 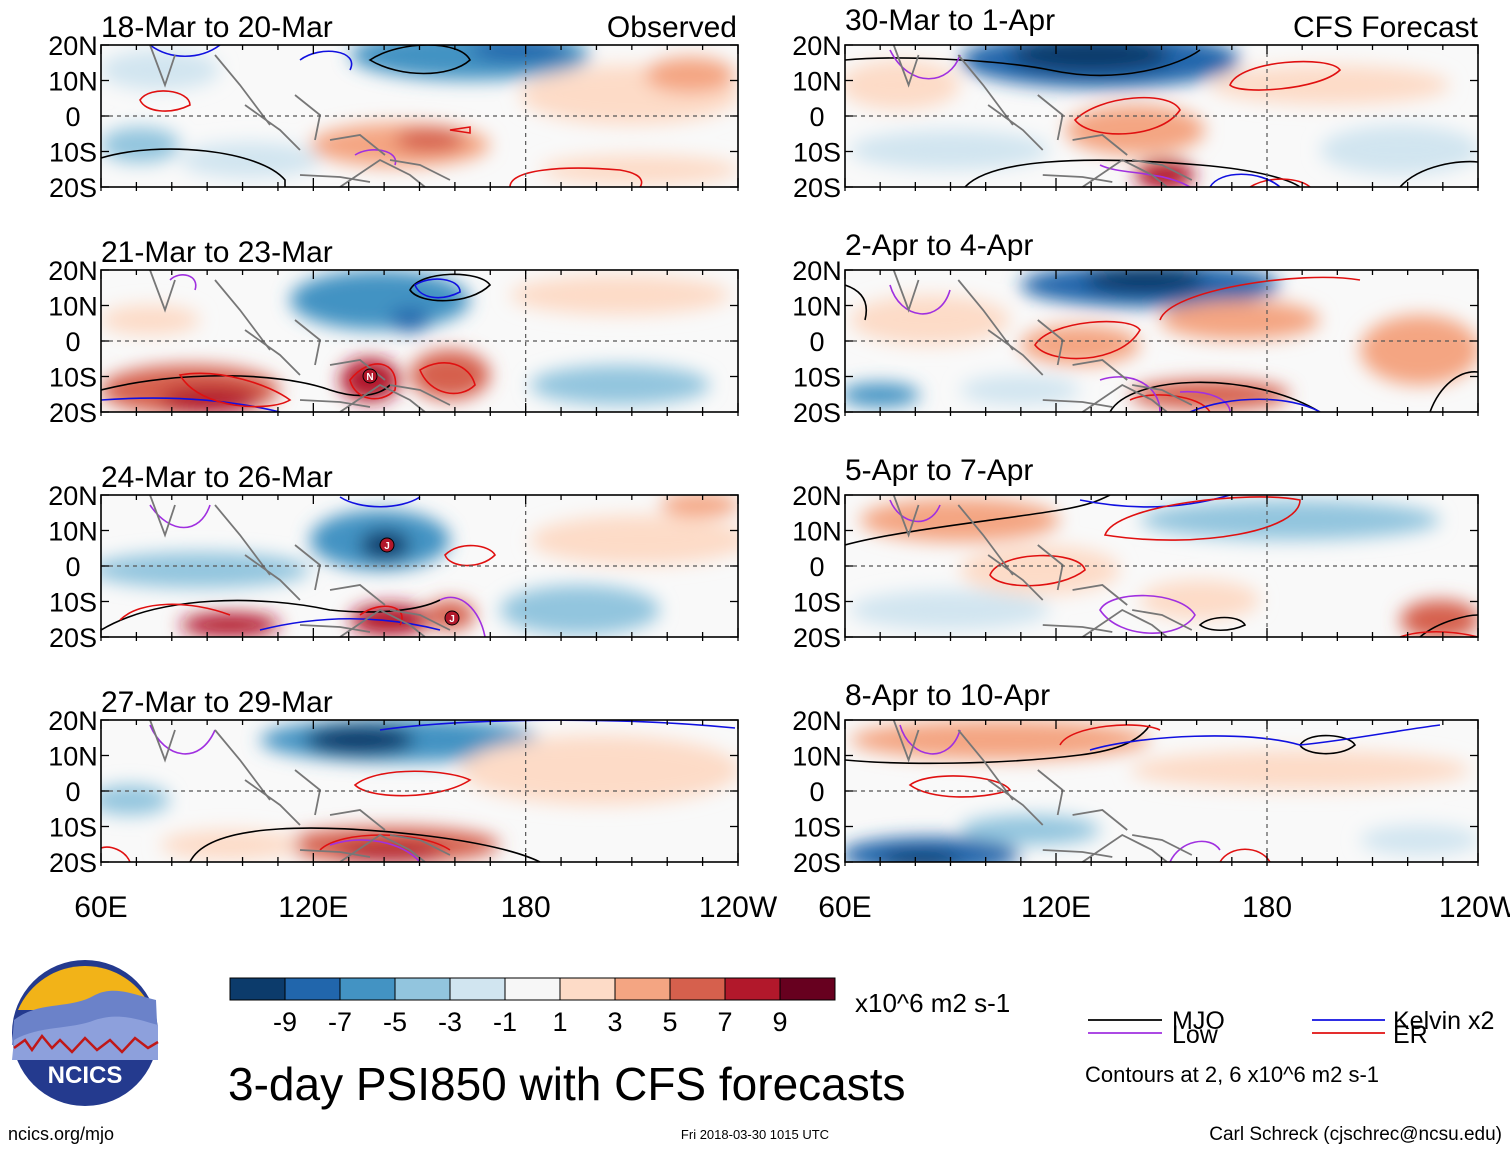 I want to click on colorbar-label: 5, so click(x=669, y=1022).